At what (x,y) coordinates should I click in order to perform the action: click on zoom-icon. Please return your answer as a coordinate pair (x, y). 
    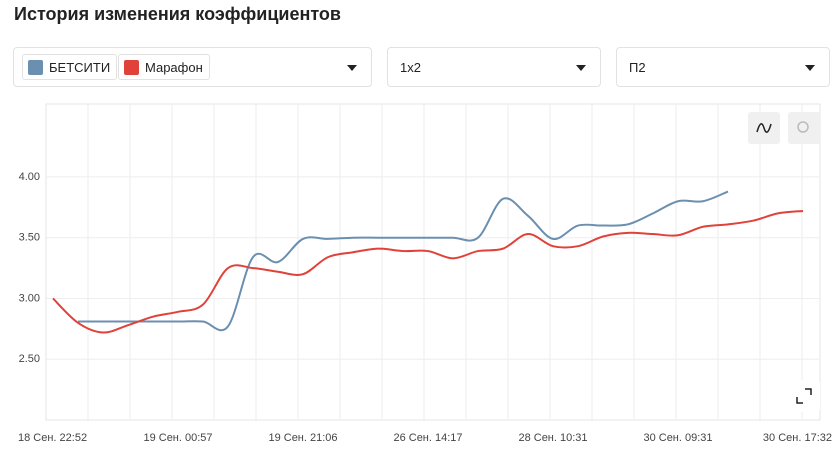
    Looking at the image, I should click on (803, 127).